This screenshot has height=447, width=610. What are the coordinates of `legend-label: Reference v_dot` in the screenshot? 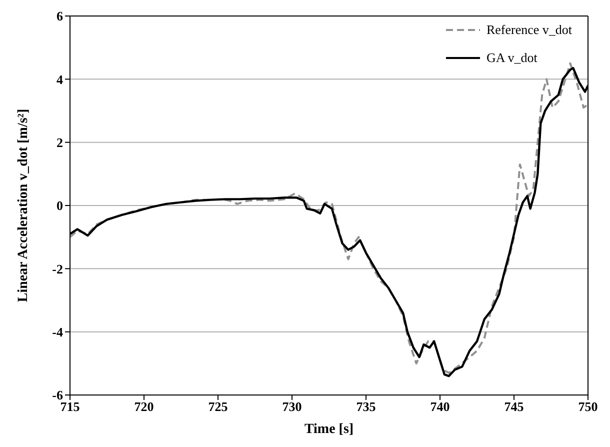 It's located at (529, 30).